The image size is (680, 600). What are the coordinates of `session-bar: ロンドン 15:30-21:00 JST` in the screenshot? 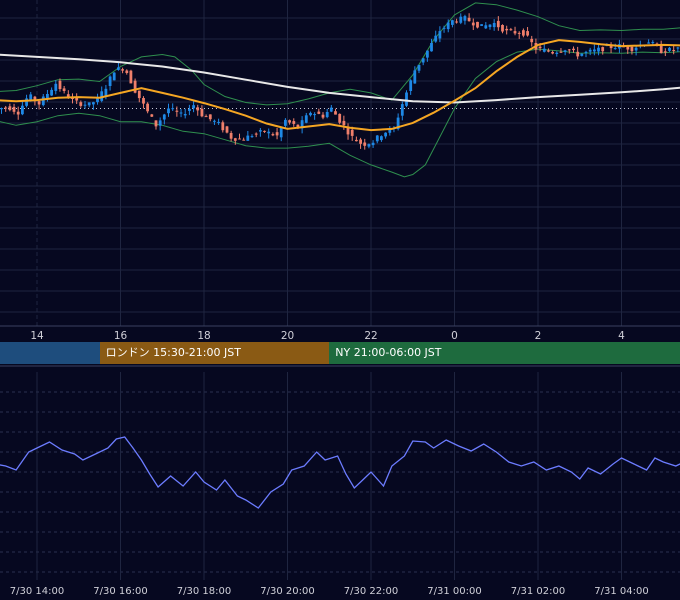 It's located at (214, 353).